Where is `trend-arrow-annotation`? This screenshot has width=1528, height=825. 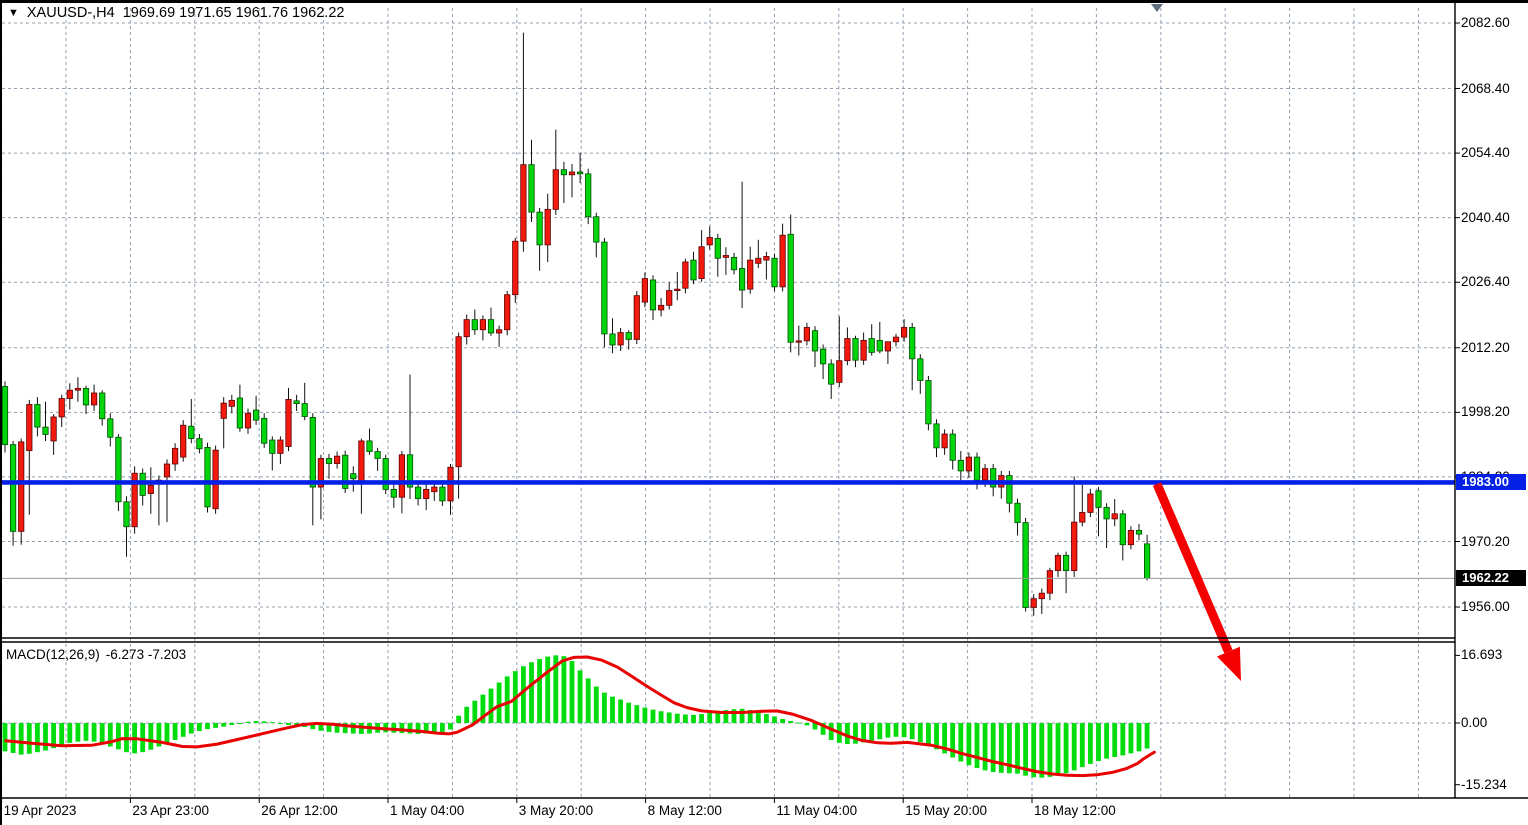 trend-arrow-annotation is located at coordinates (1196, 581).